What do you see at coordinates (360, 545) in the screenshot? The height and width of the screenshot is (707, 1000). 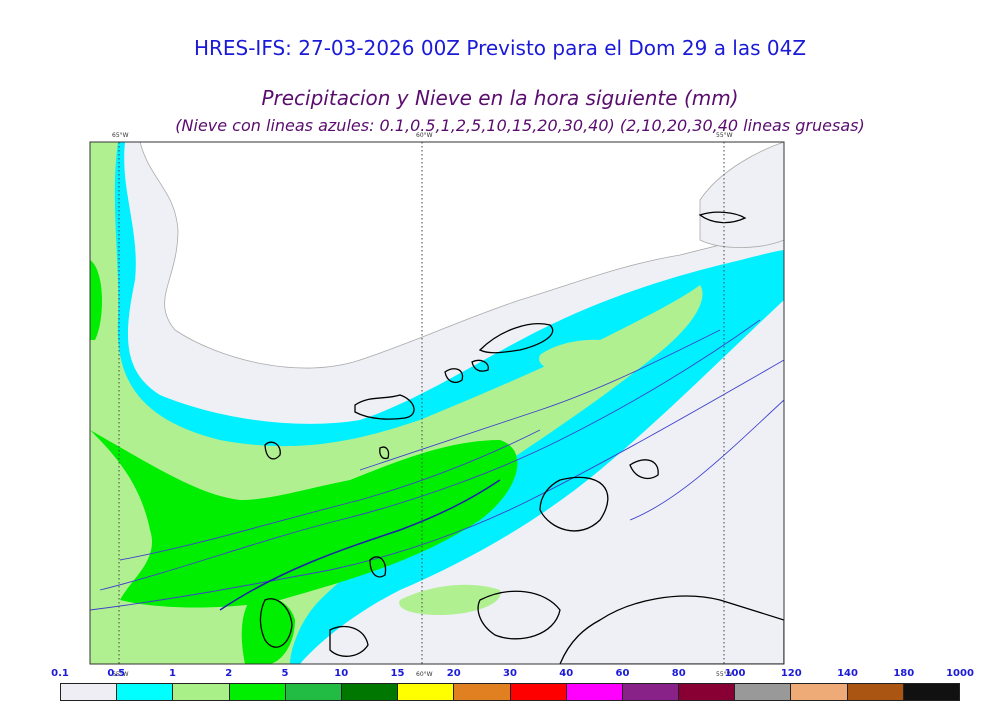 I see `snow-contour-thick` at bounding box center [360, 545].